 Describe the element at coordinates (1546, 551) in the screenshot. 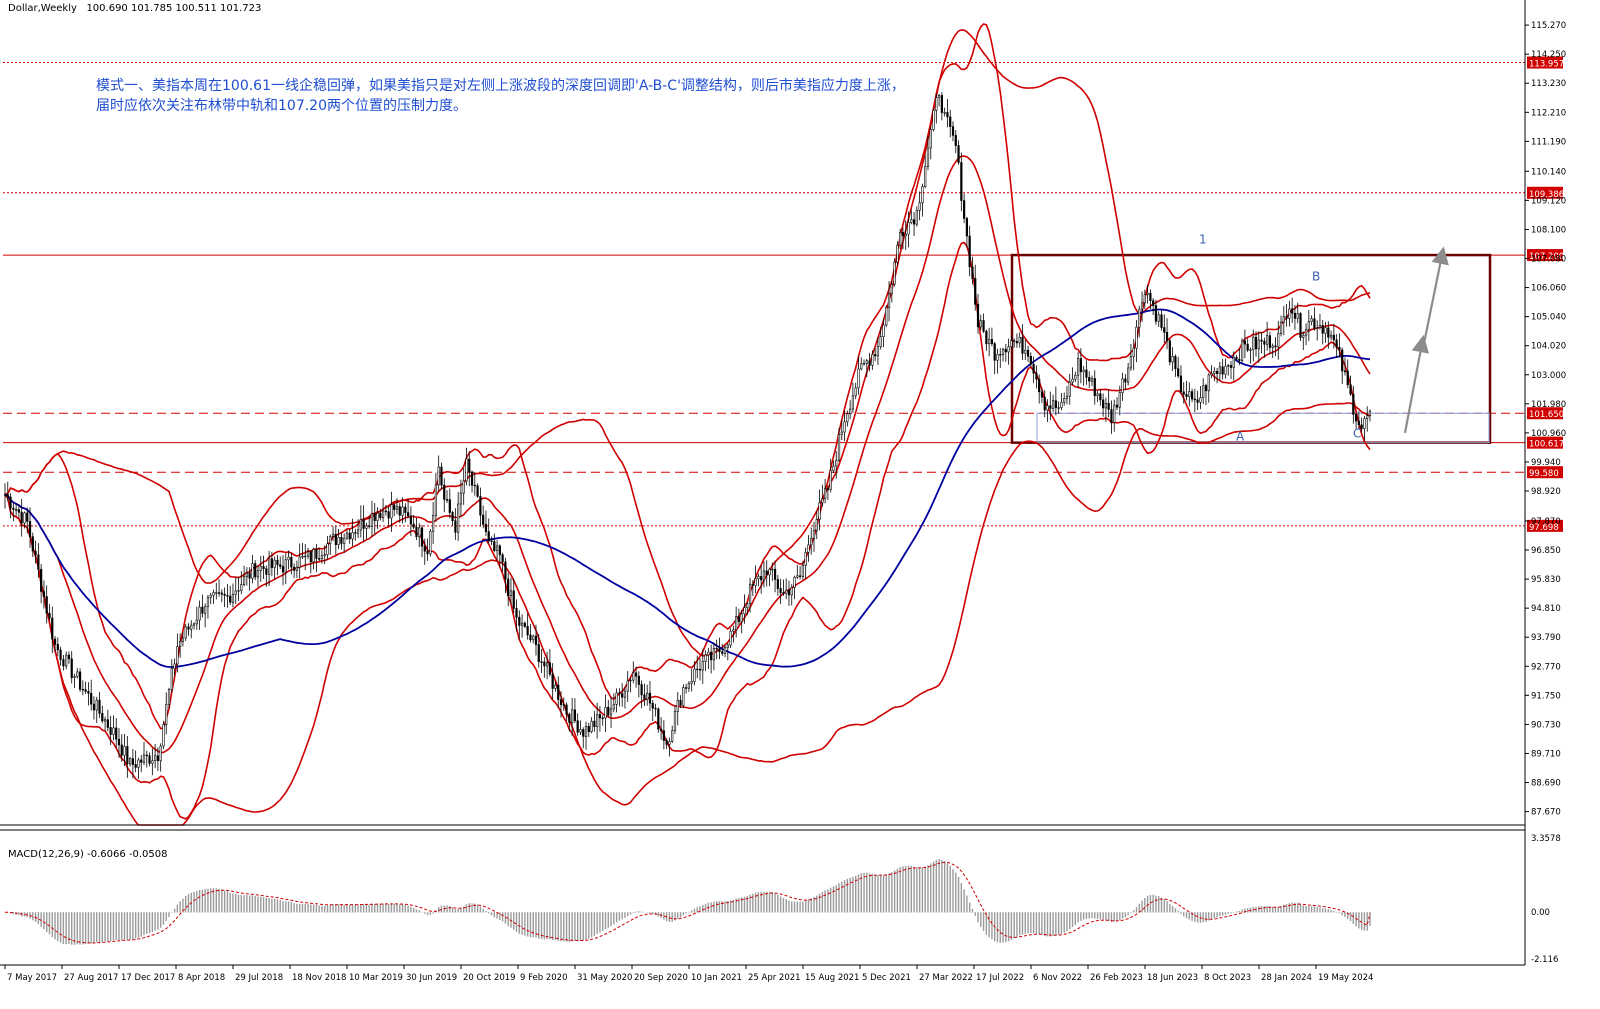

I see `y-tick-label: 96.850` at that location.